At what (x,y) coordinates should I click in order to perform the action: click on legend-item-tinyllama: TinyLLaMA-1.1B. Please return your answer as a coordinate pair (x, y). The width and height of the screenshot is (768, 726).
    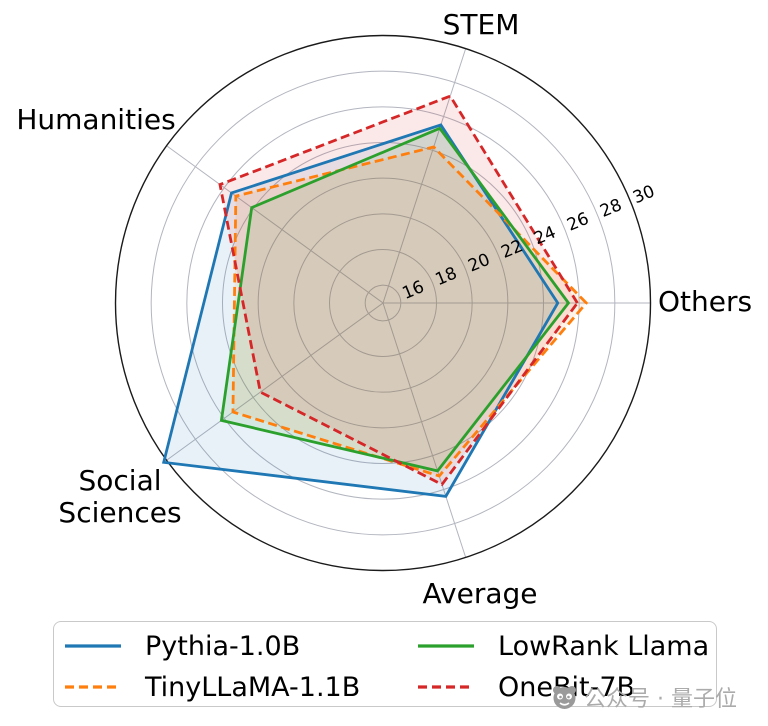
    Looking at the image, I should click on (212, 687).